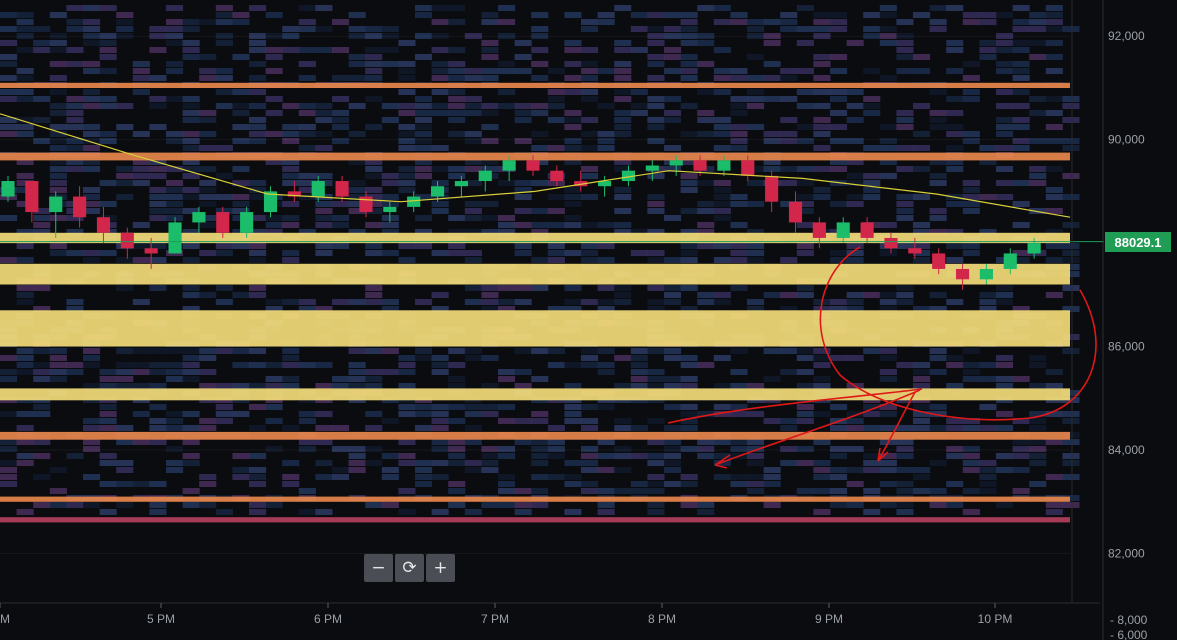 The image size is (1177, 640). What do you see at coordinates (378, 568) in the screenshot?
I see `zoom-out-button: −` at bounding box center [378, 568].